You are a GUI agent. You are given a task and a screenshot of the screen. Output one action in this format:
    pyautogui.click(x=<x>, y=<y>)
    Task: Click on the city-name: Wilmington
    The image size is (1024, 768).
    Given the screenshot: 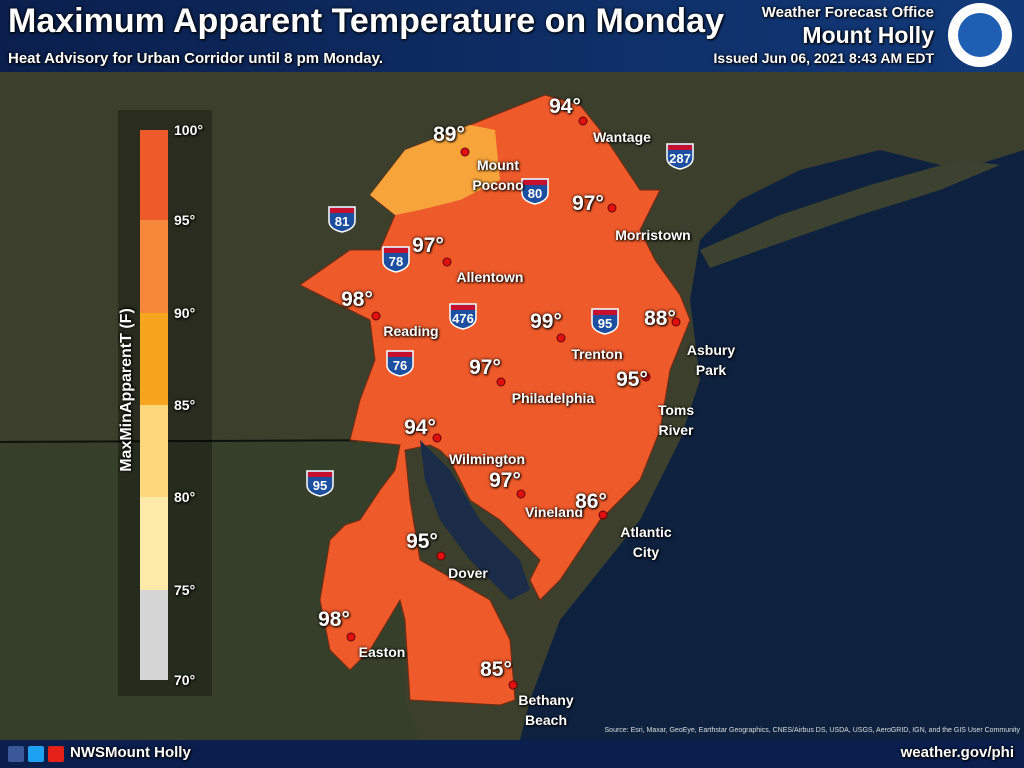 What is the action you would take?
    pyautogui.click(x=487, y=459)
    